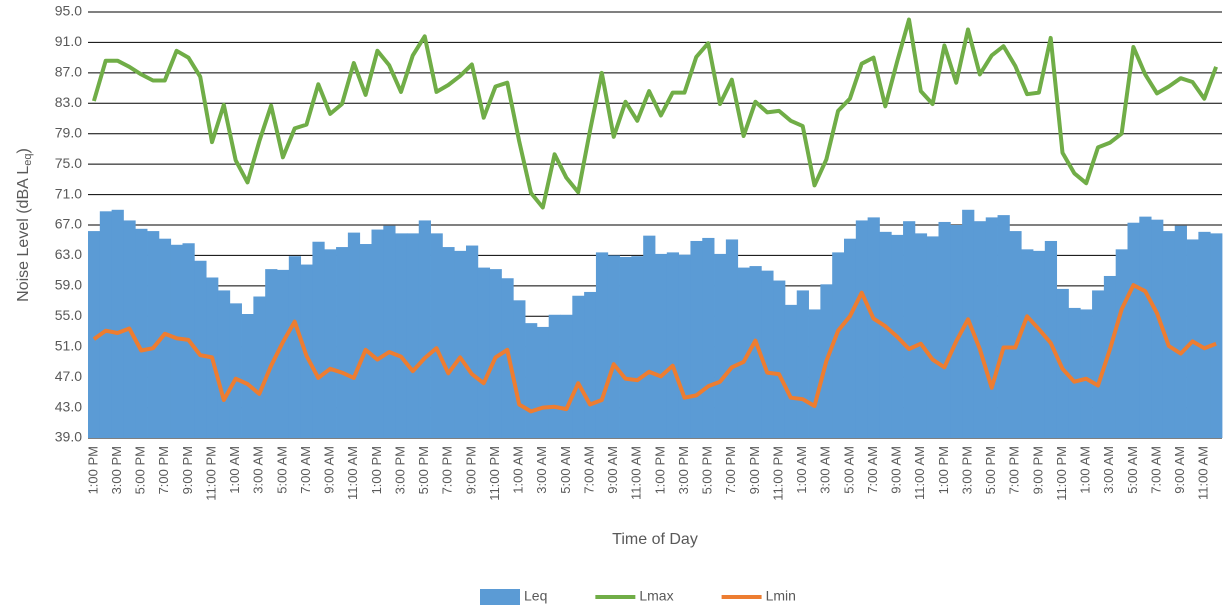 This screenshot has width=1225, height=615. Describe the element at coordinates (68, 254) in the screenshot. I see `y-tick-label: 63.0` at that location.